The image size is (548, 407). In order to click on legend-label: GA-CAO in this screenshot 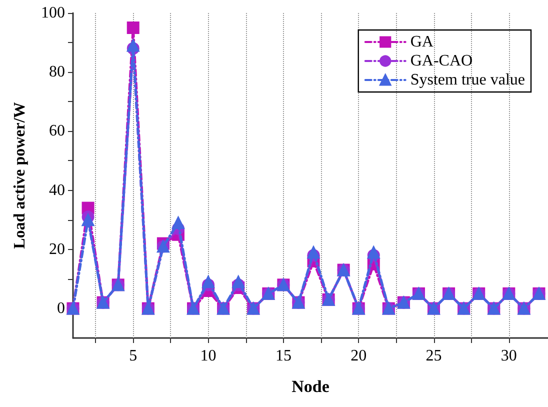, I will do `click(441, 61)`.